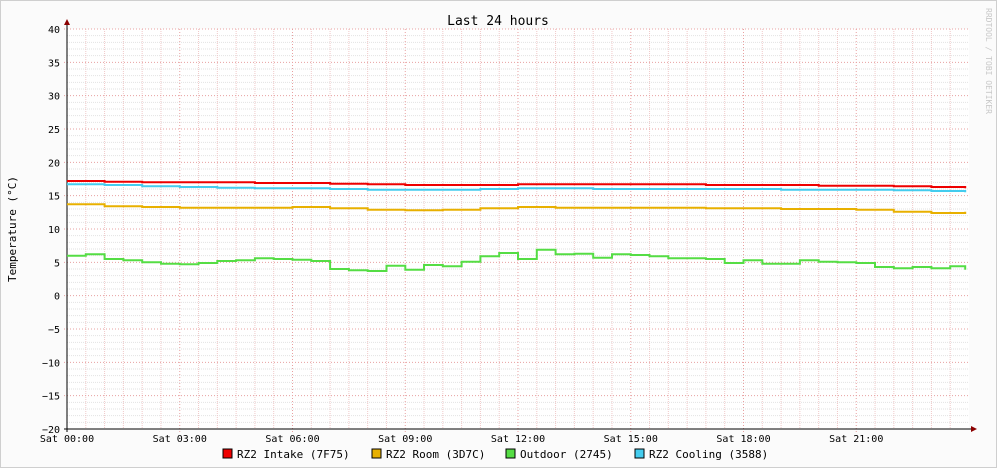  I want to click on legend-item: RZ2 Room (3D7C), so click(428, 454).